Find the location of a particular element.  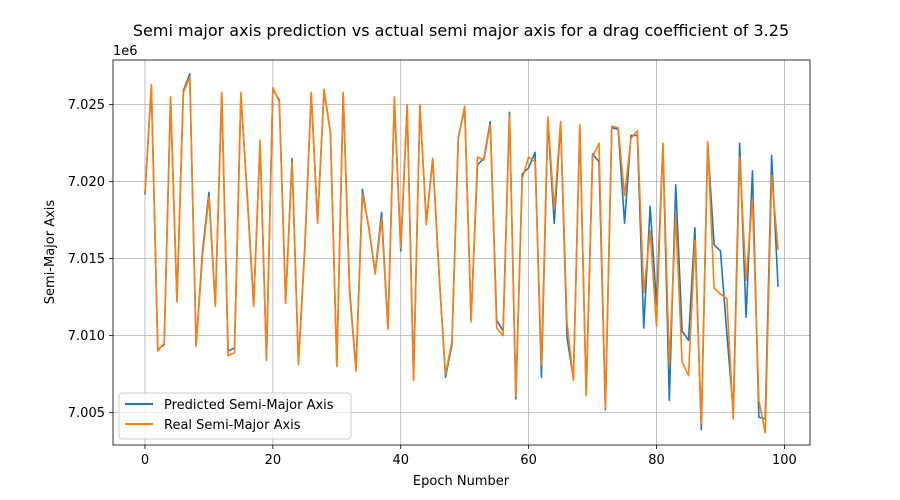

legend-label-predicted: Predicted Semi-Major Axis is located at coordinates (249, 405).